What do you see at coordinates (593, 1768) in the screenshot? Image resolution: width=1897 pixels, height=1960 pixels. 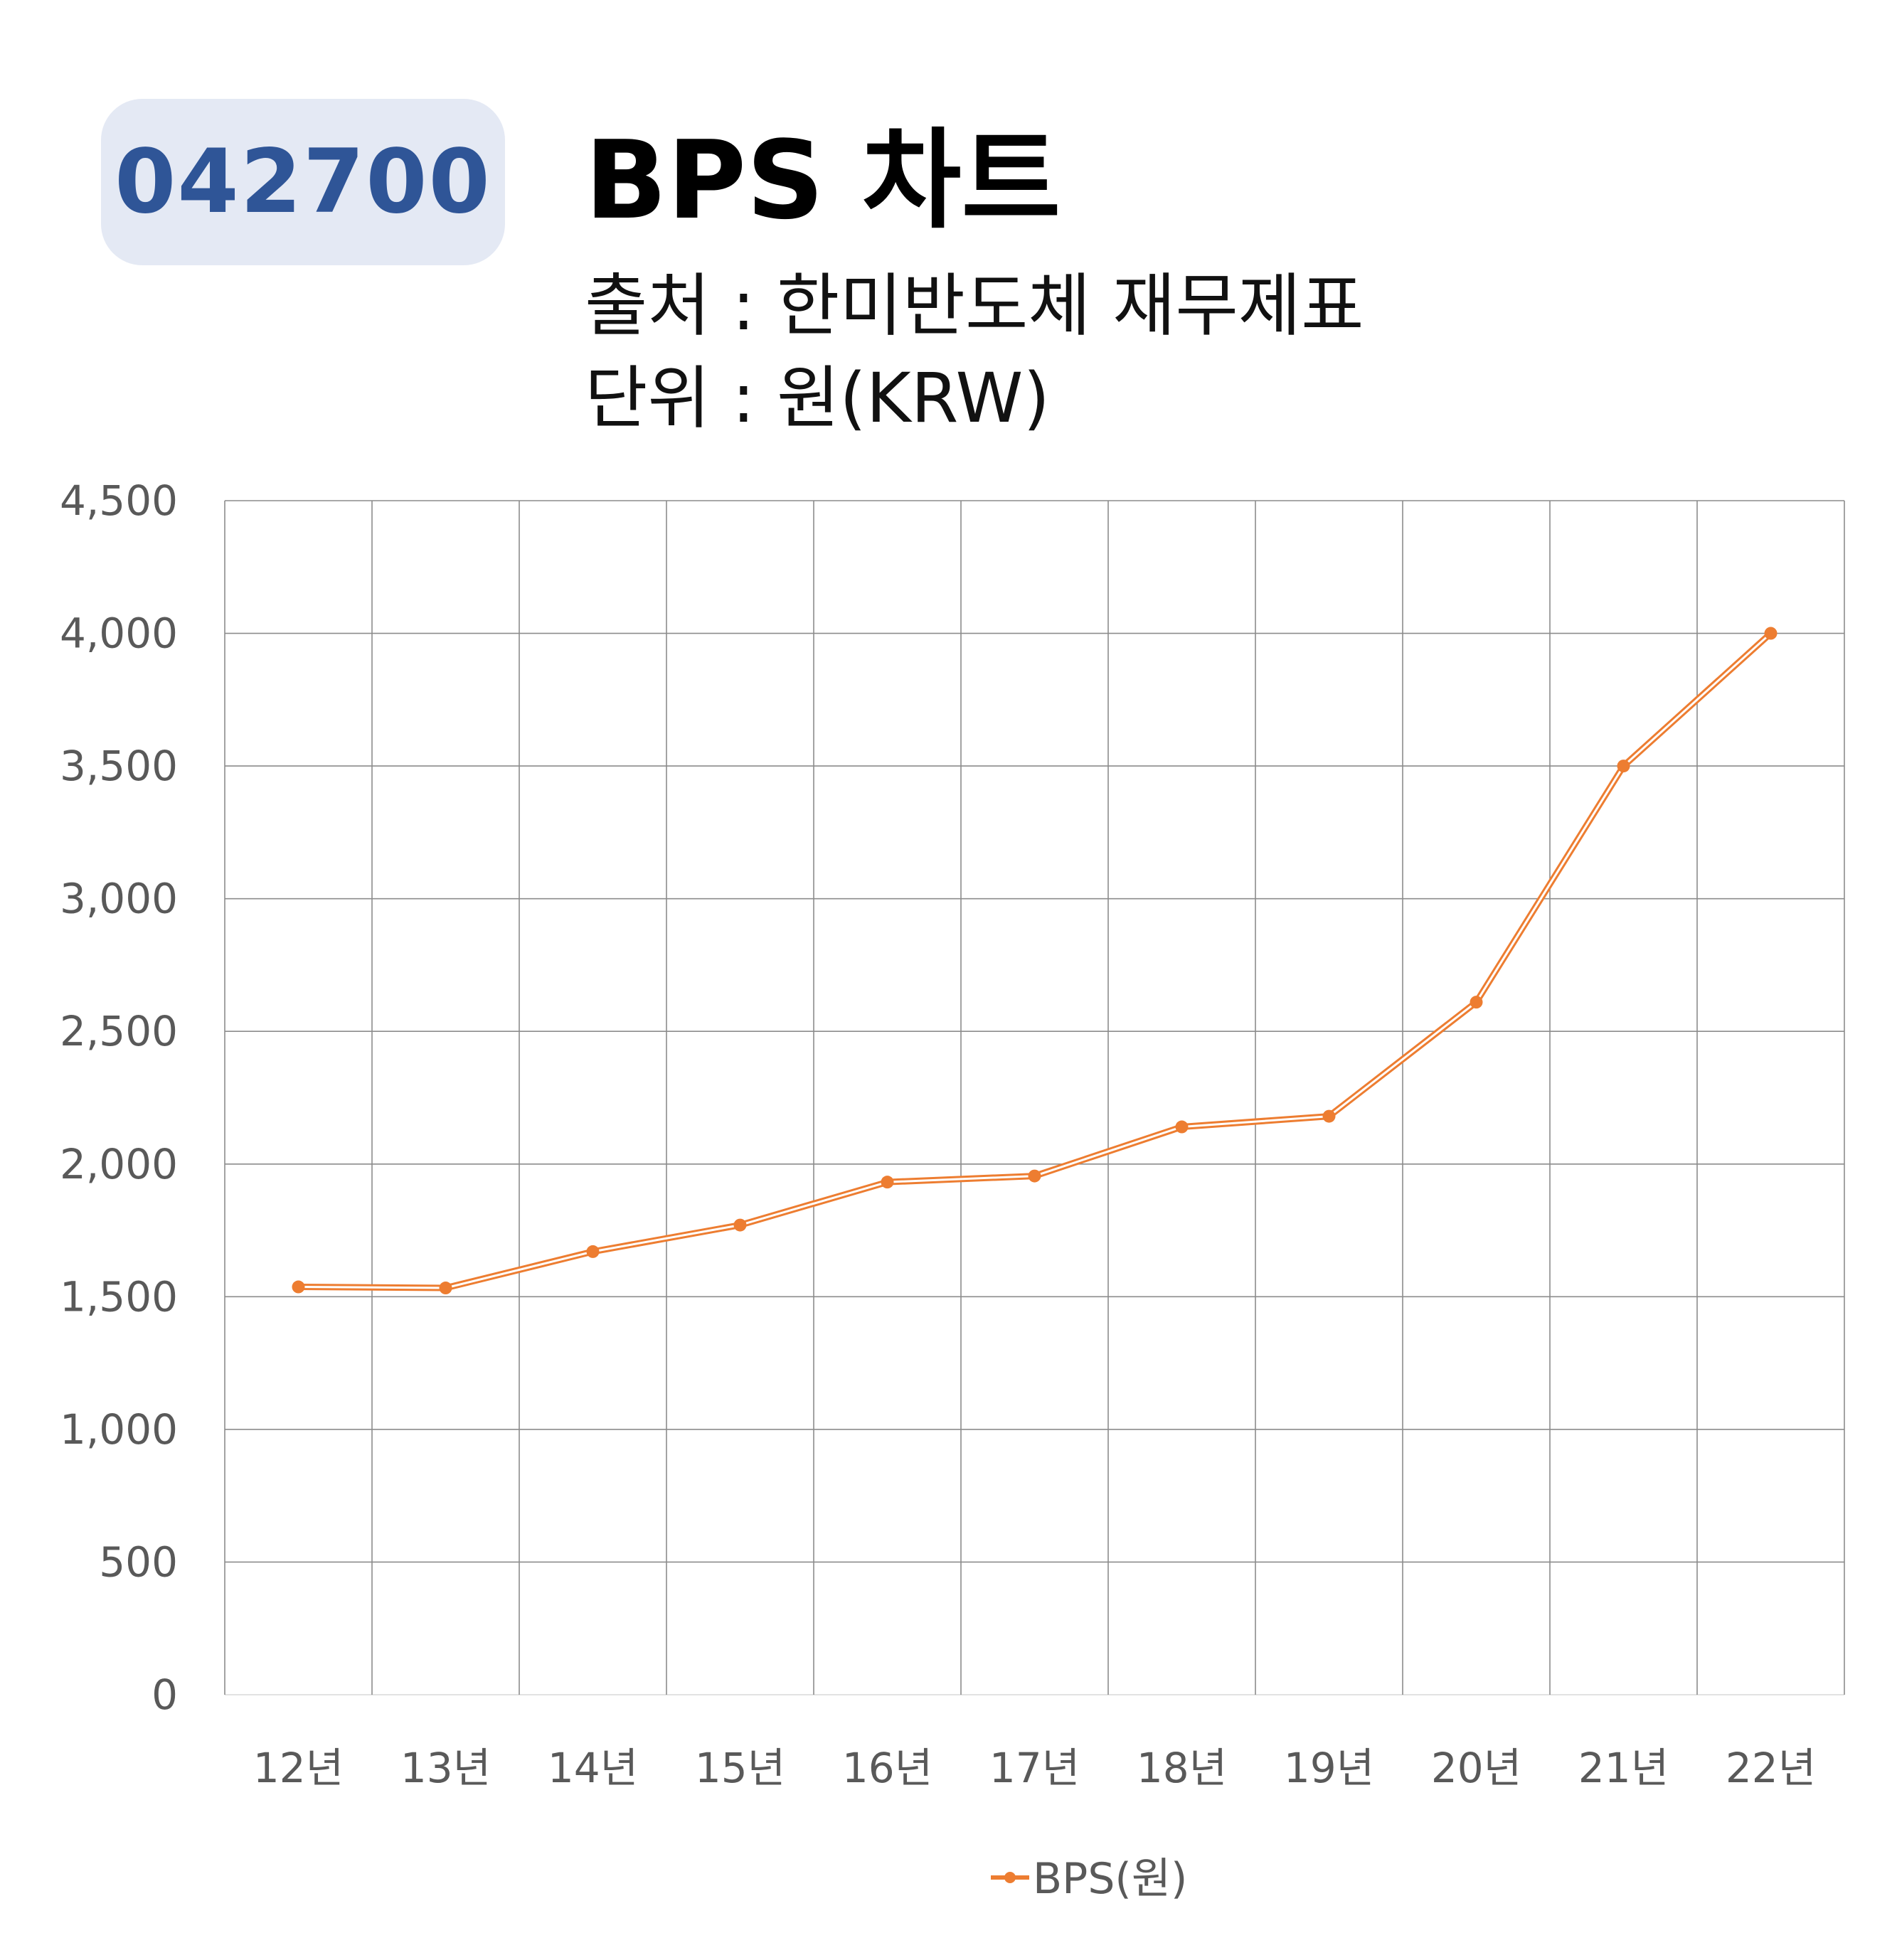 I see `x-tick-label: 14년` at bounding box center [593, 1768].